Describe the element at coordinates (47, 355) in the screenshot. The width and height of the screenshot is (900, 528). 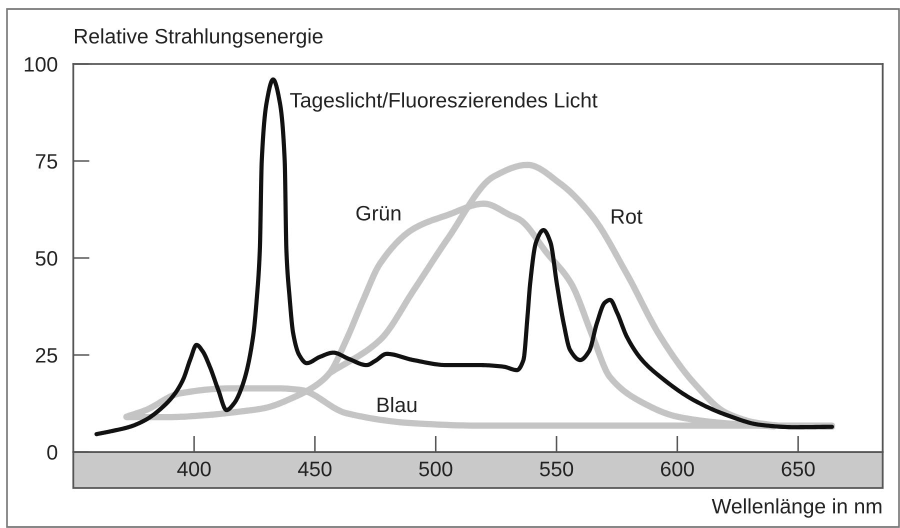
I see `y-tick-label: 25` at that location.